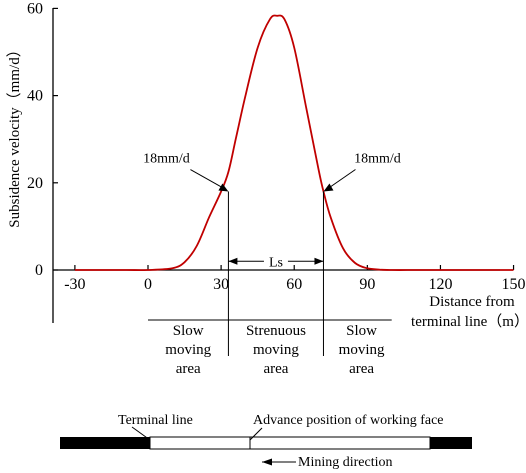  I want to click on terminal-line-pointer, so click(141, 433).